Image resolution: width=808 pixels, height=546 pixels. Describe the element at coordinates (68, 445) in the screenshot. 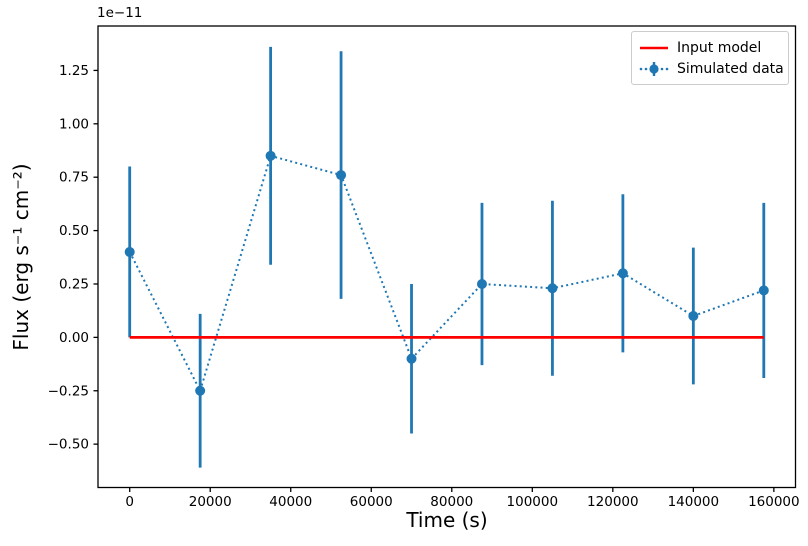

I see `y-tick-label: −0.50` at that location.